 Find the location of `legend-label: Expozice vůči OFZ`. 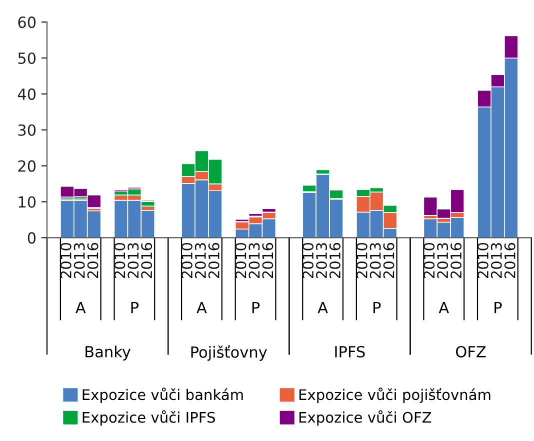

legend-label: Expozice vůči OFZ is located at coordinates (365, 418).